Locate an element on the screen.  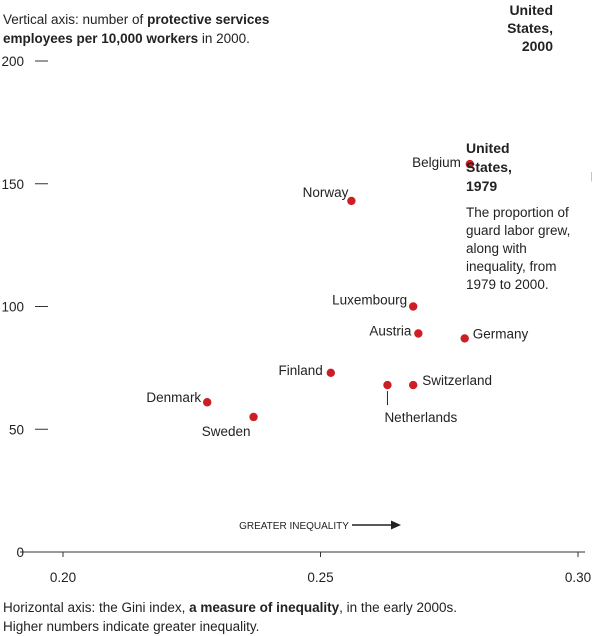
horizontal-axis-note-bold: a measure of inequality is located at coordinates (264, 607).